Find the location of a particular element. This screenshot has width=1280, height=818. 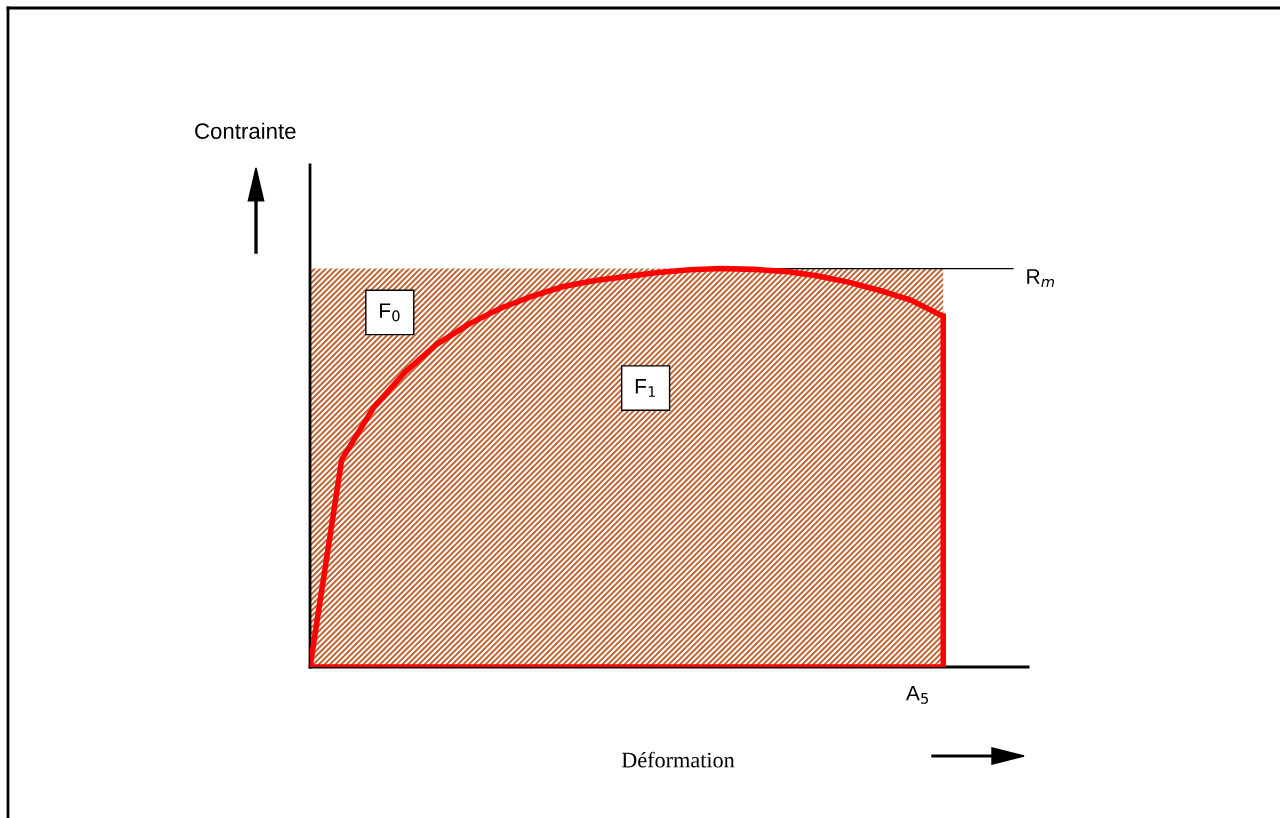

annotation: F$_{0}$ is located at coordinates (390, 312).